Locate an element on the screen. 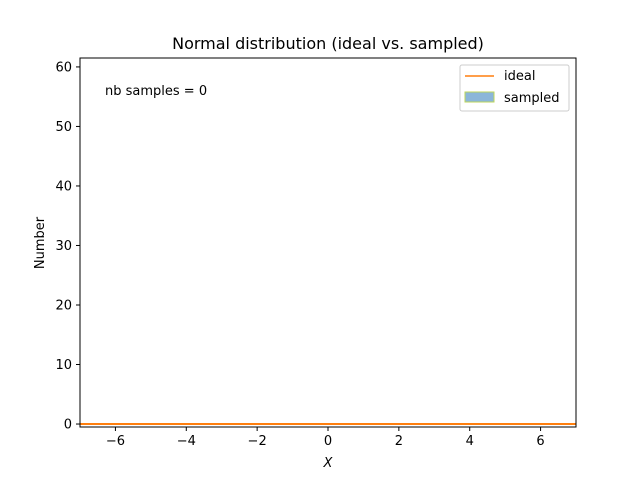 The width and height of the screenshot is (640, 484). legend-sampled-label: sampled is located at coordinates (532, 98).